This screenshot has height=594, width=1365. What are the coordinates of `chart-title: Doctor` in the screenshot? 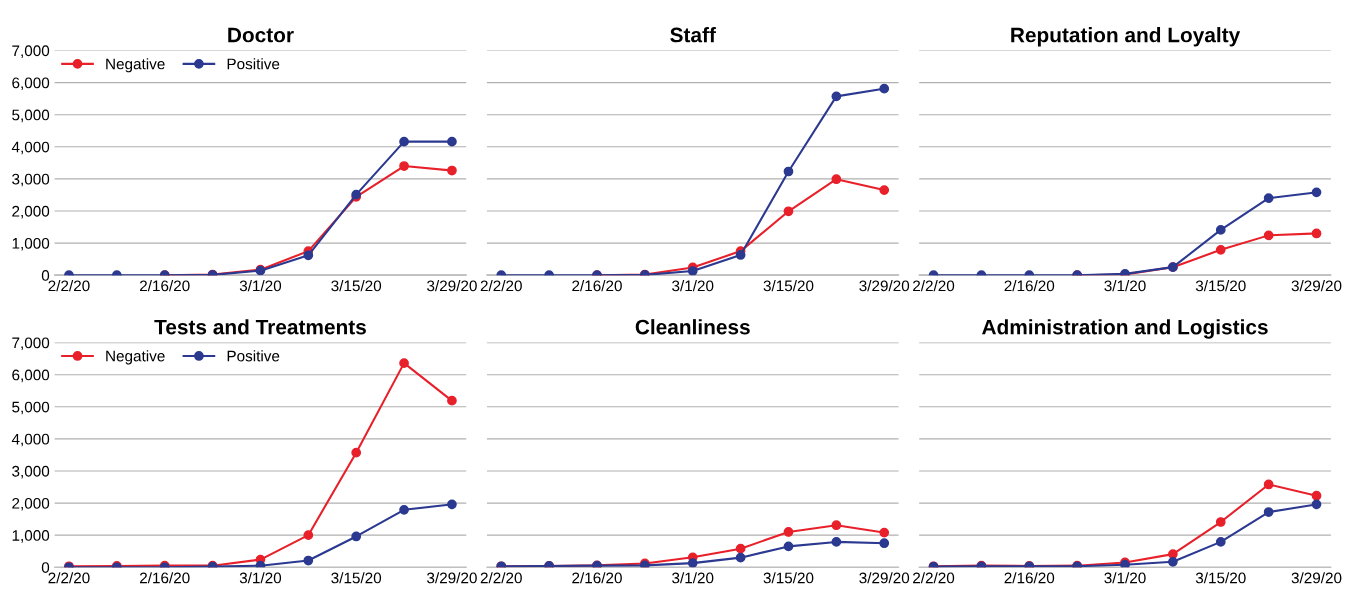 It's located at (261, 35).